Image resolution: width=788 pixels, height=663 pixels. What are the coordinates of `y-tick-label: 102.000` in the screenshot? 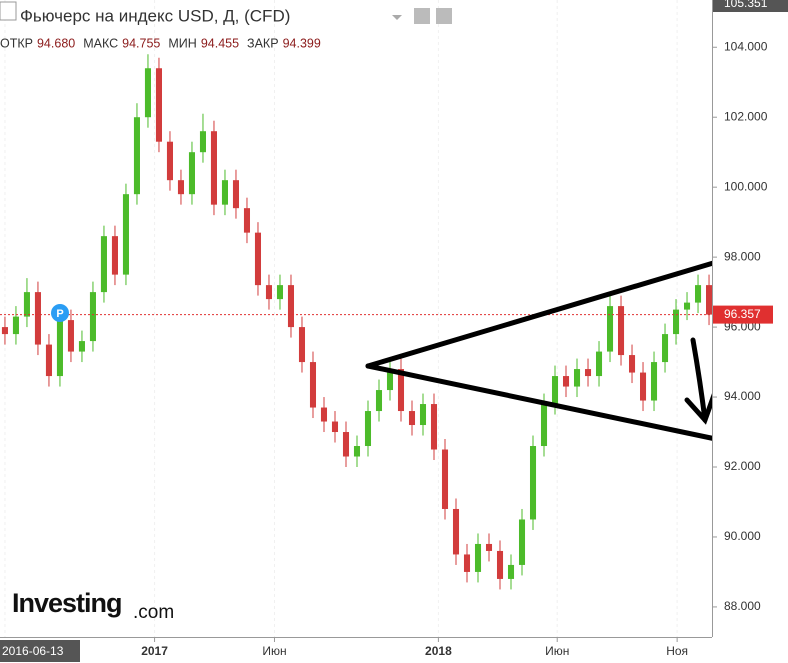 It's located at (746, 116).